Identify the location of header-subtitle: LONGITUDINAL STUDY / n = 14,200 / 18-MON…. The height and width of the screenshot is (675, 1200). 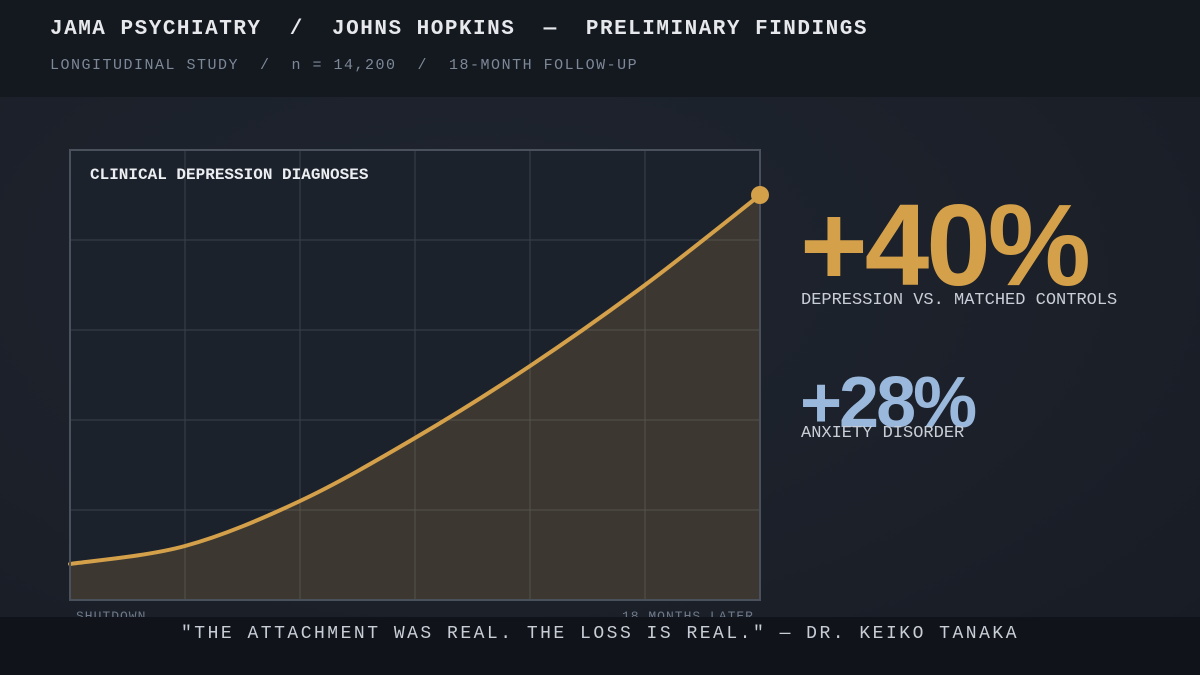
(344, 65).